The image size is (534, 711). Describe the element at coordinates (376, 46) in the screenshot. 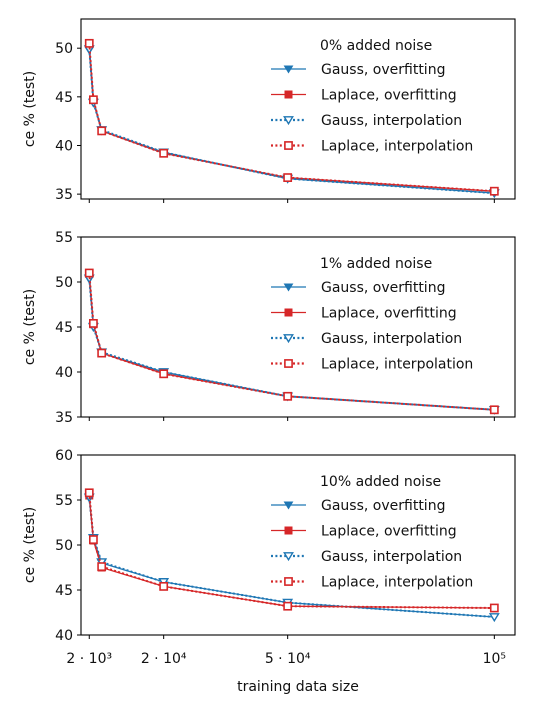

I see `legend-title: 0% added noise` at that location.